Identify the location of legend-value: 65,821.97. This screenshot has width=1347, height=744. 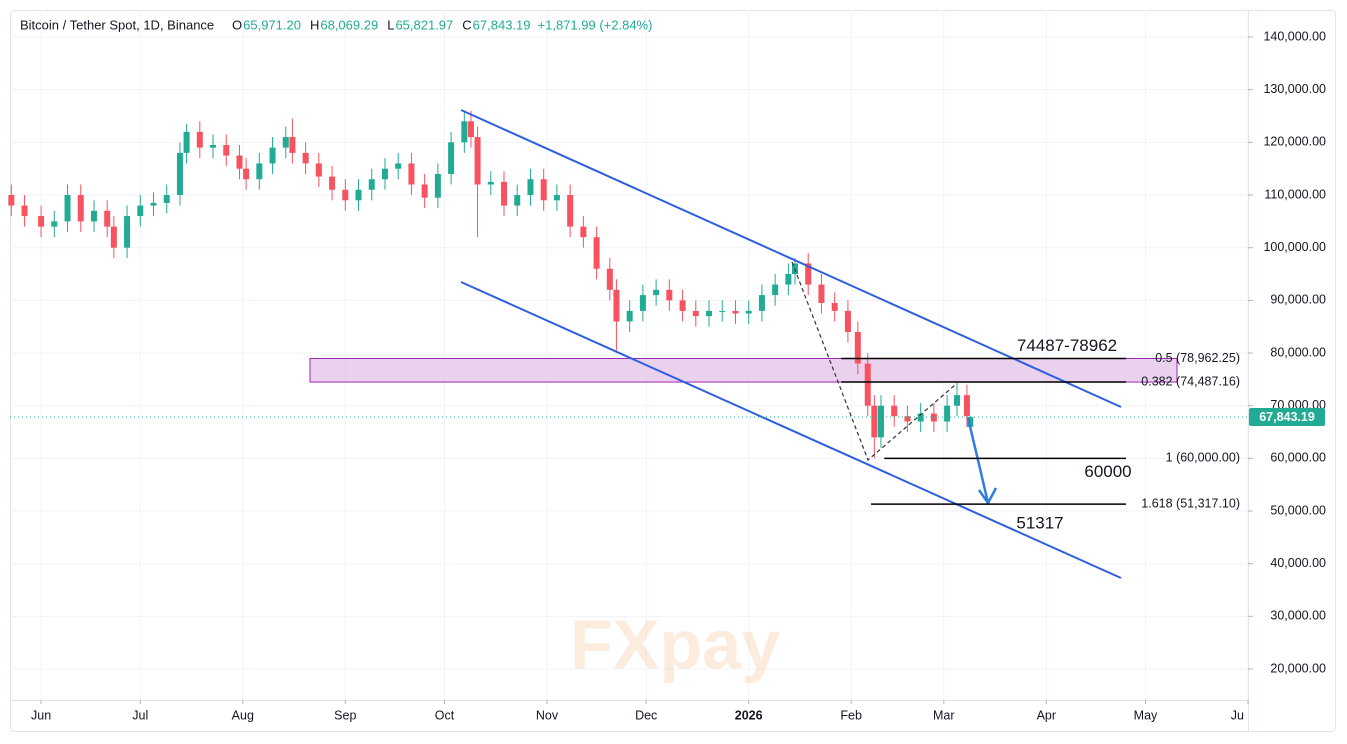
(424, 24).